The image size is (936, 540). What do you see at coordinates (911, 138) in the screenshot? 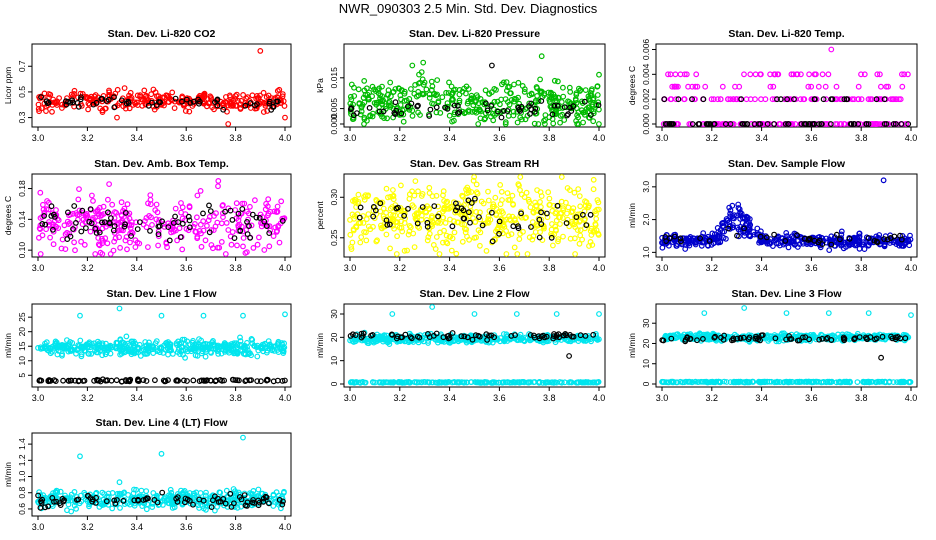
I see `x-tick-label: 4.0` at bounding box center [911, 138].